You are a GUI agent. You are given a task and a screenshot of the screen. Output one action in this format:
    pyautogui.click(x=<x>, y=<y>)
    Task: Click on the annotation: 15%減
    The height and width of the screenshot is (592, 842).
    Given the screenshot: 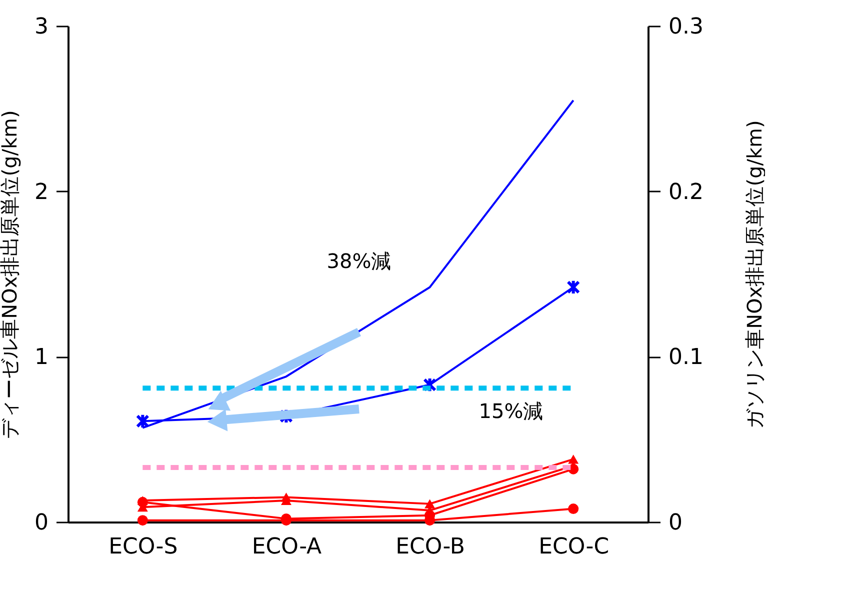 What is the action you would take?
    pyautogui.click(x=511, y=411)
    